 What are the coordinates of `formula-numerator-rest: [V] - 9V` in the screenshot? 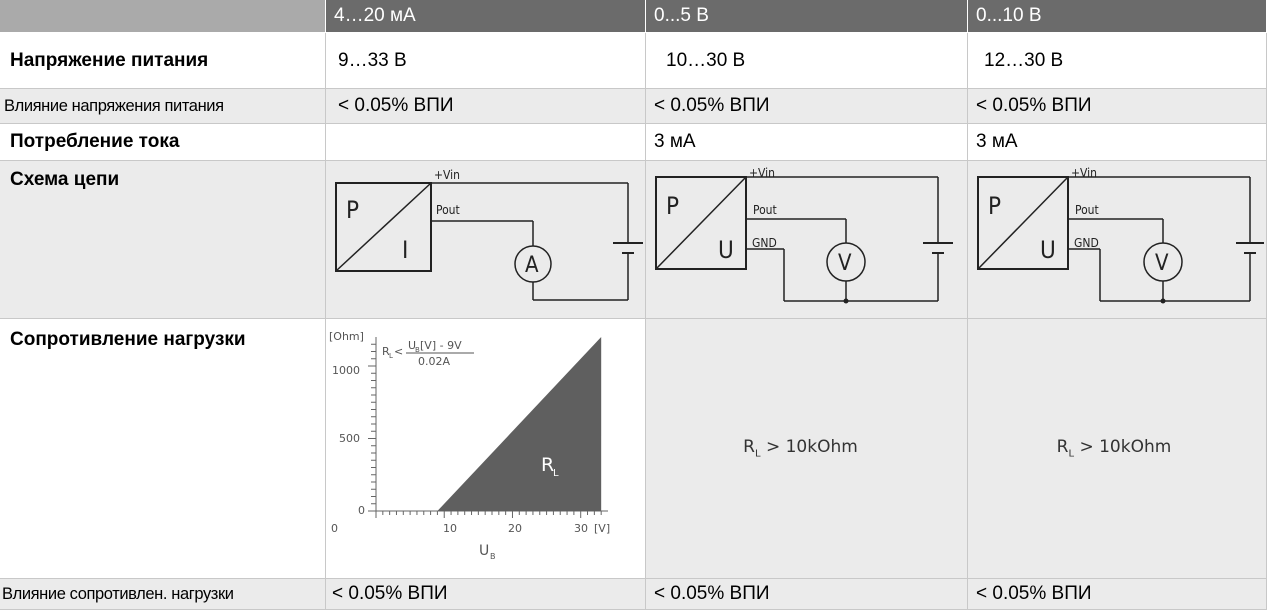 It's located at (441, 345).